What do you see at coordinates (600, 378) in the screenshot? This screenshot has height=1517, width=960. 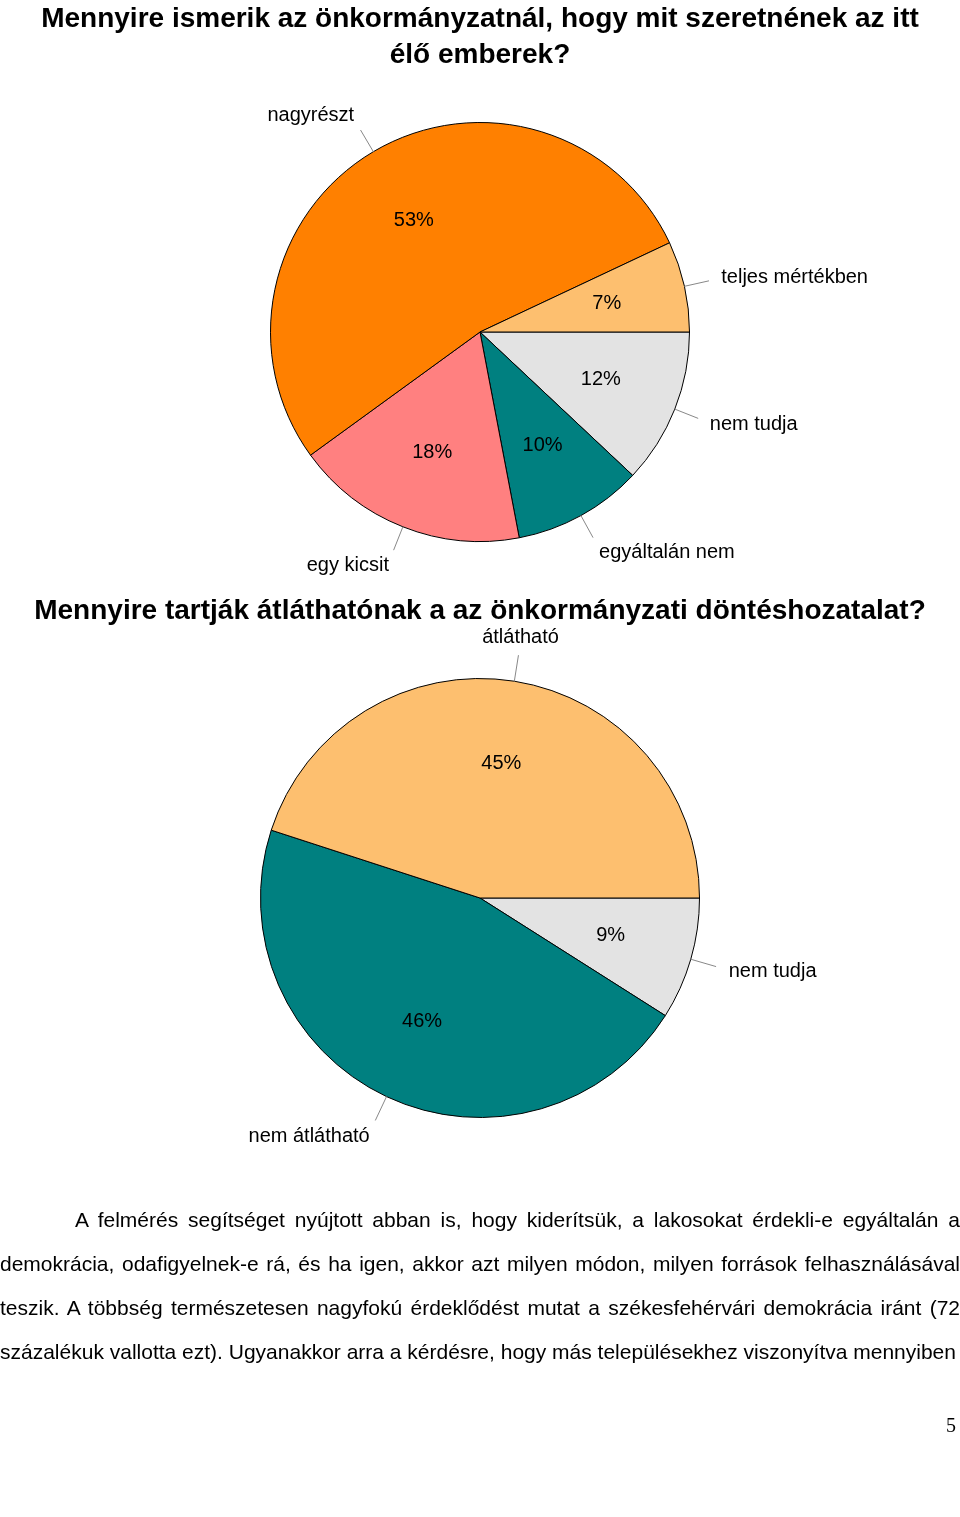 I see `data-label: 12%` at bounding box center [600, 378].